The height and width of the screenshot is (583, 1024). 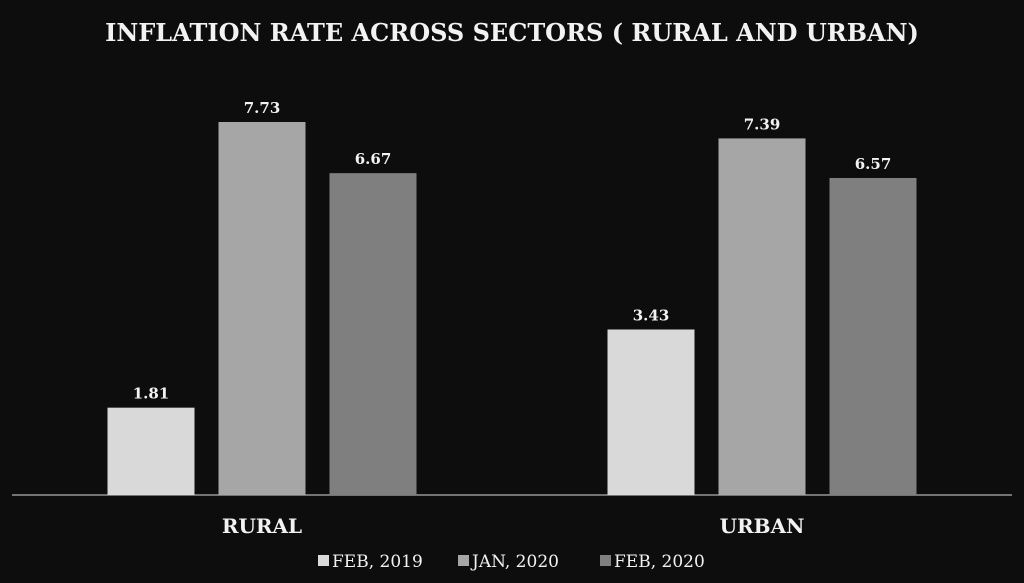 What do you see at coordinates (262, 526) in the screenshot?
I see `x-tick-label: RURAL` at bounding box center [262, 526].